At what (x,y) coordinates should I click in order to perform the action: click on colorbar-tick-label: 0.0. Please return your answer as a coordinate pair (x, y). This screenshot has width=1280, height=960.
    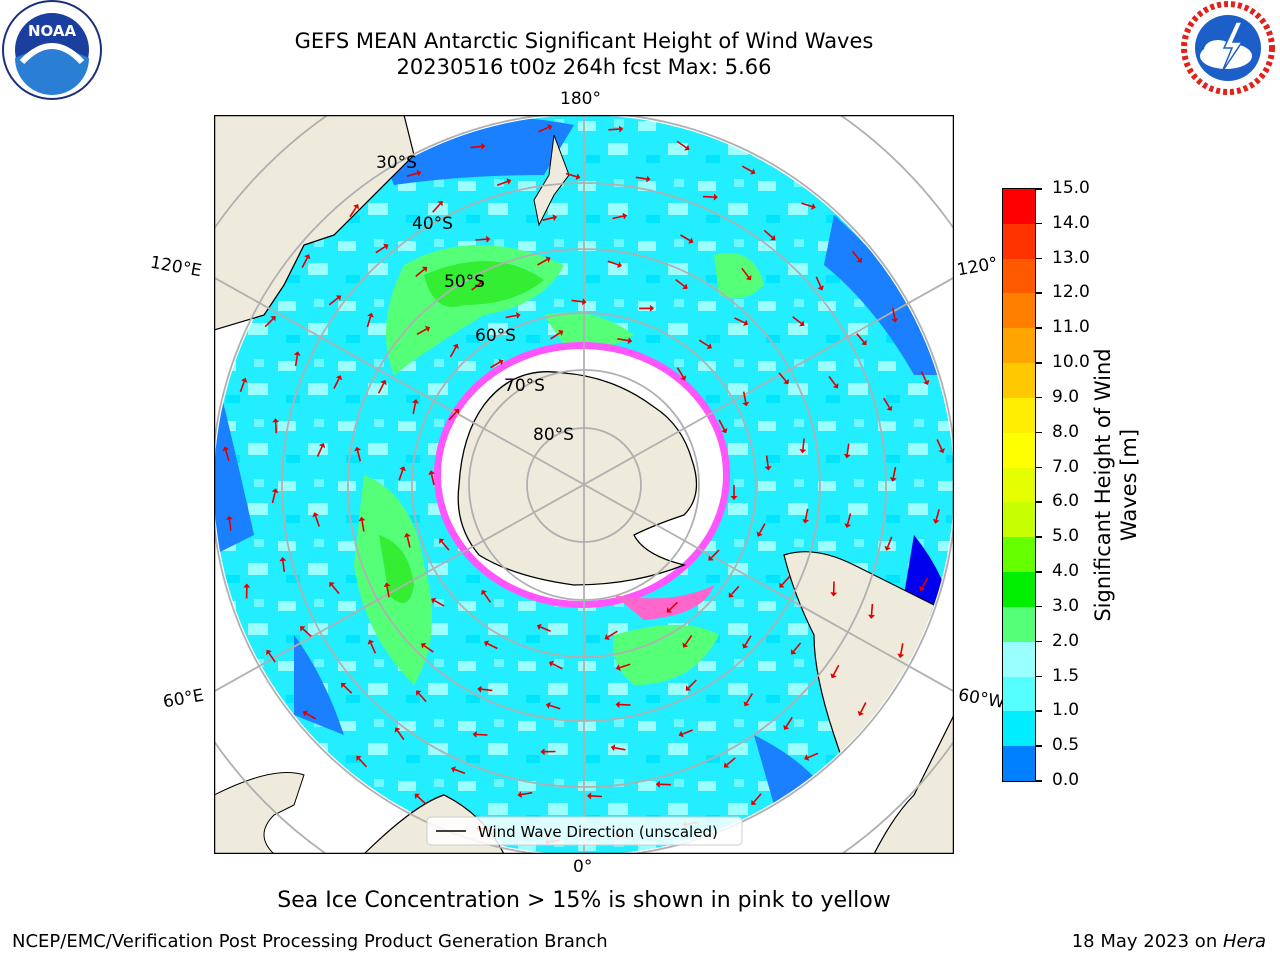
    Looking at the image, I should click on (1066, 780).